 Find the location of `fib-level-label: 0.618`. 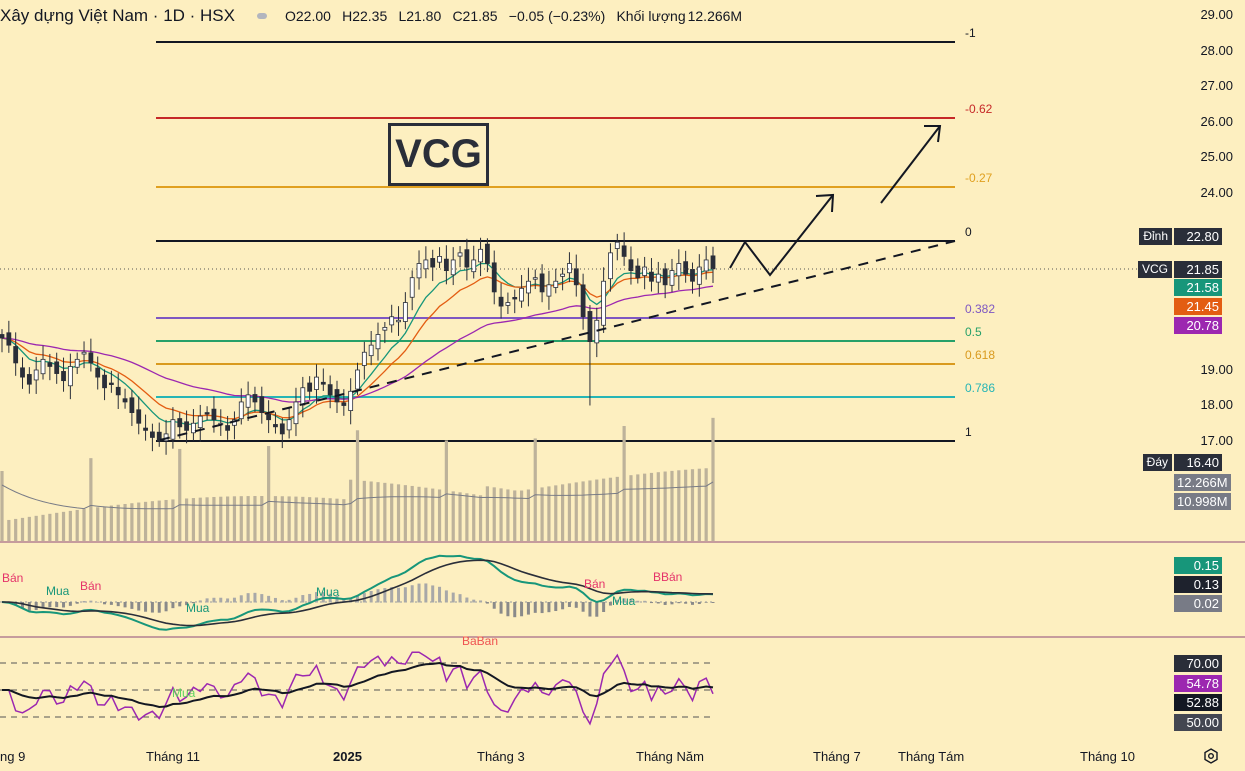

fib-level-label: 0.618 is located at coordinates (980, 355).